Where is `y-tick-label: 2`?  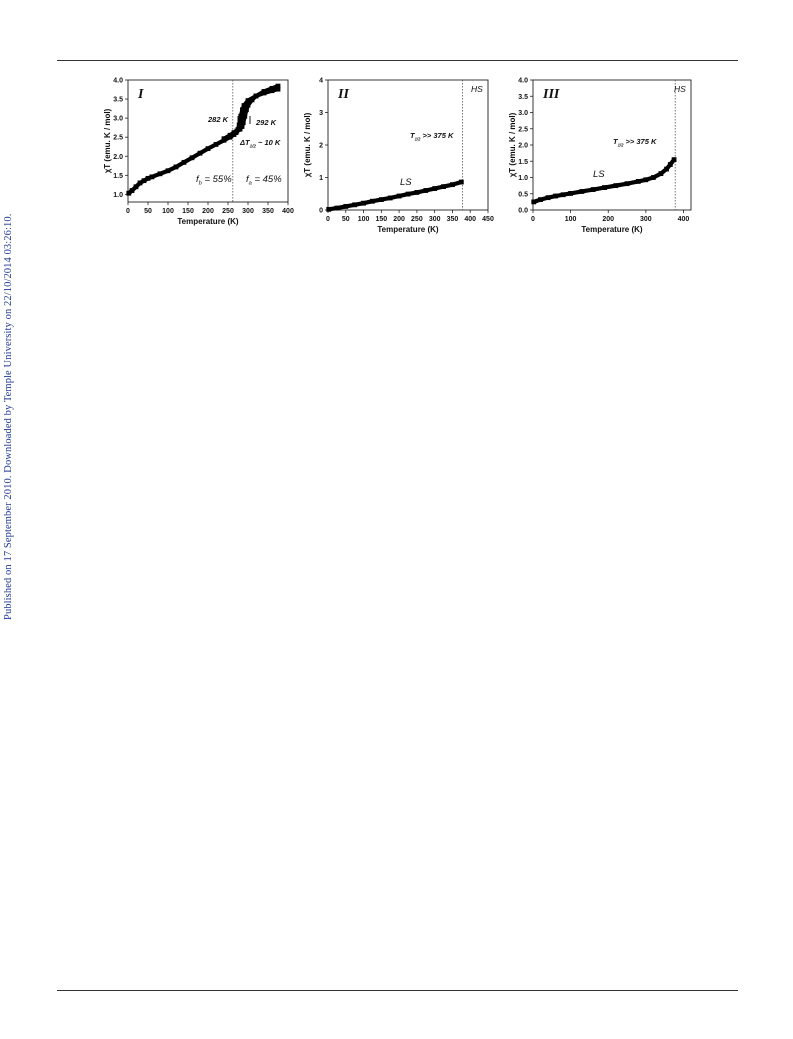
y-tick-label: 2 is located at coordinates (321, 146).